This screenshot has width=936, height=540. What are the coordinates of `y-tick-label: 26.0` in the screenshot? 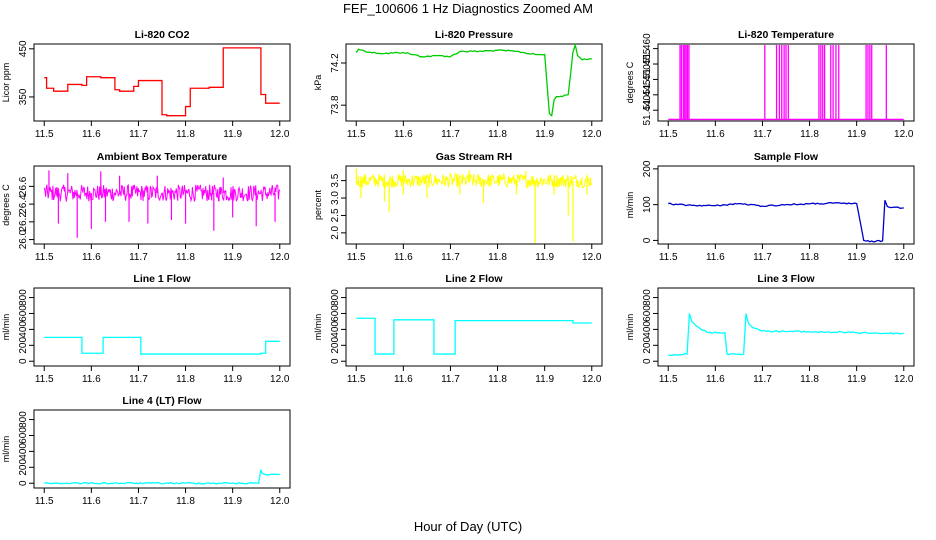 It's located at (23, 239).